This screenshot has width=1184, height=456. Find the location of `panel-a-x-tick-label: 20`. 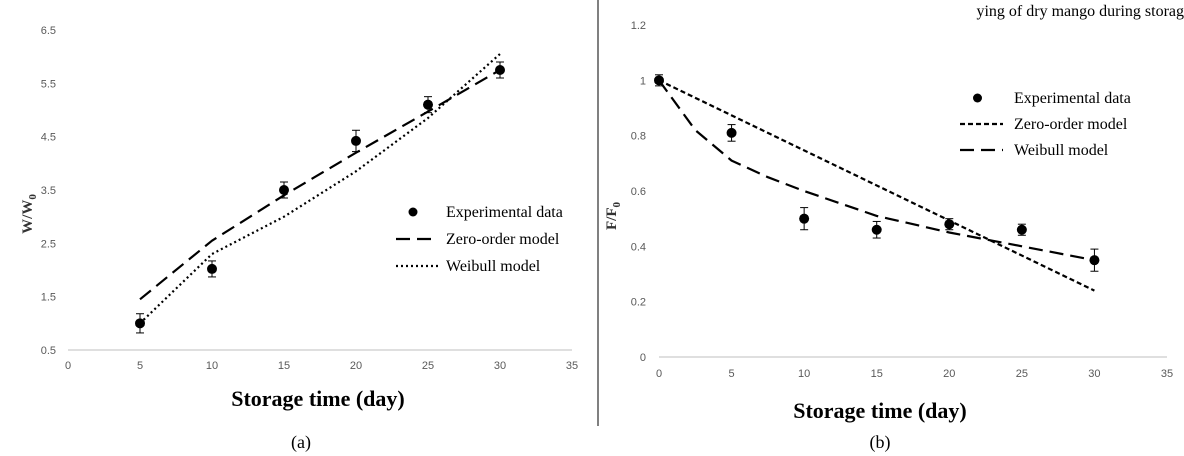

panel-a-x-tick-label: 20 is located at coordinates (356, 366).